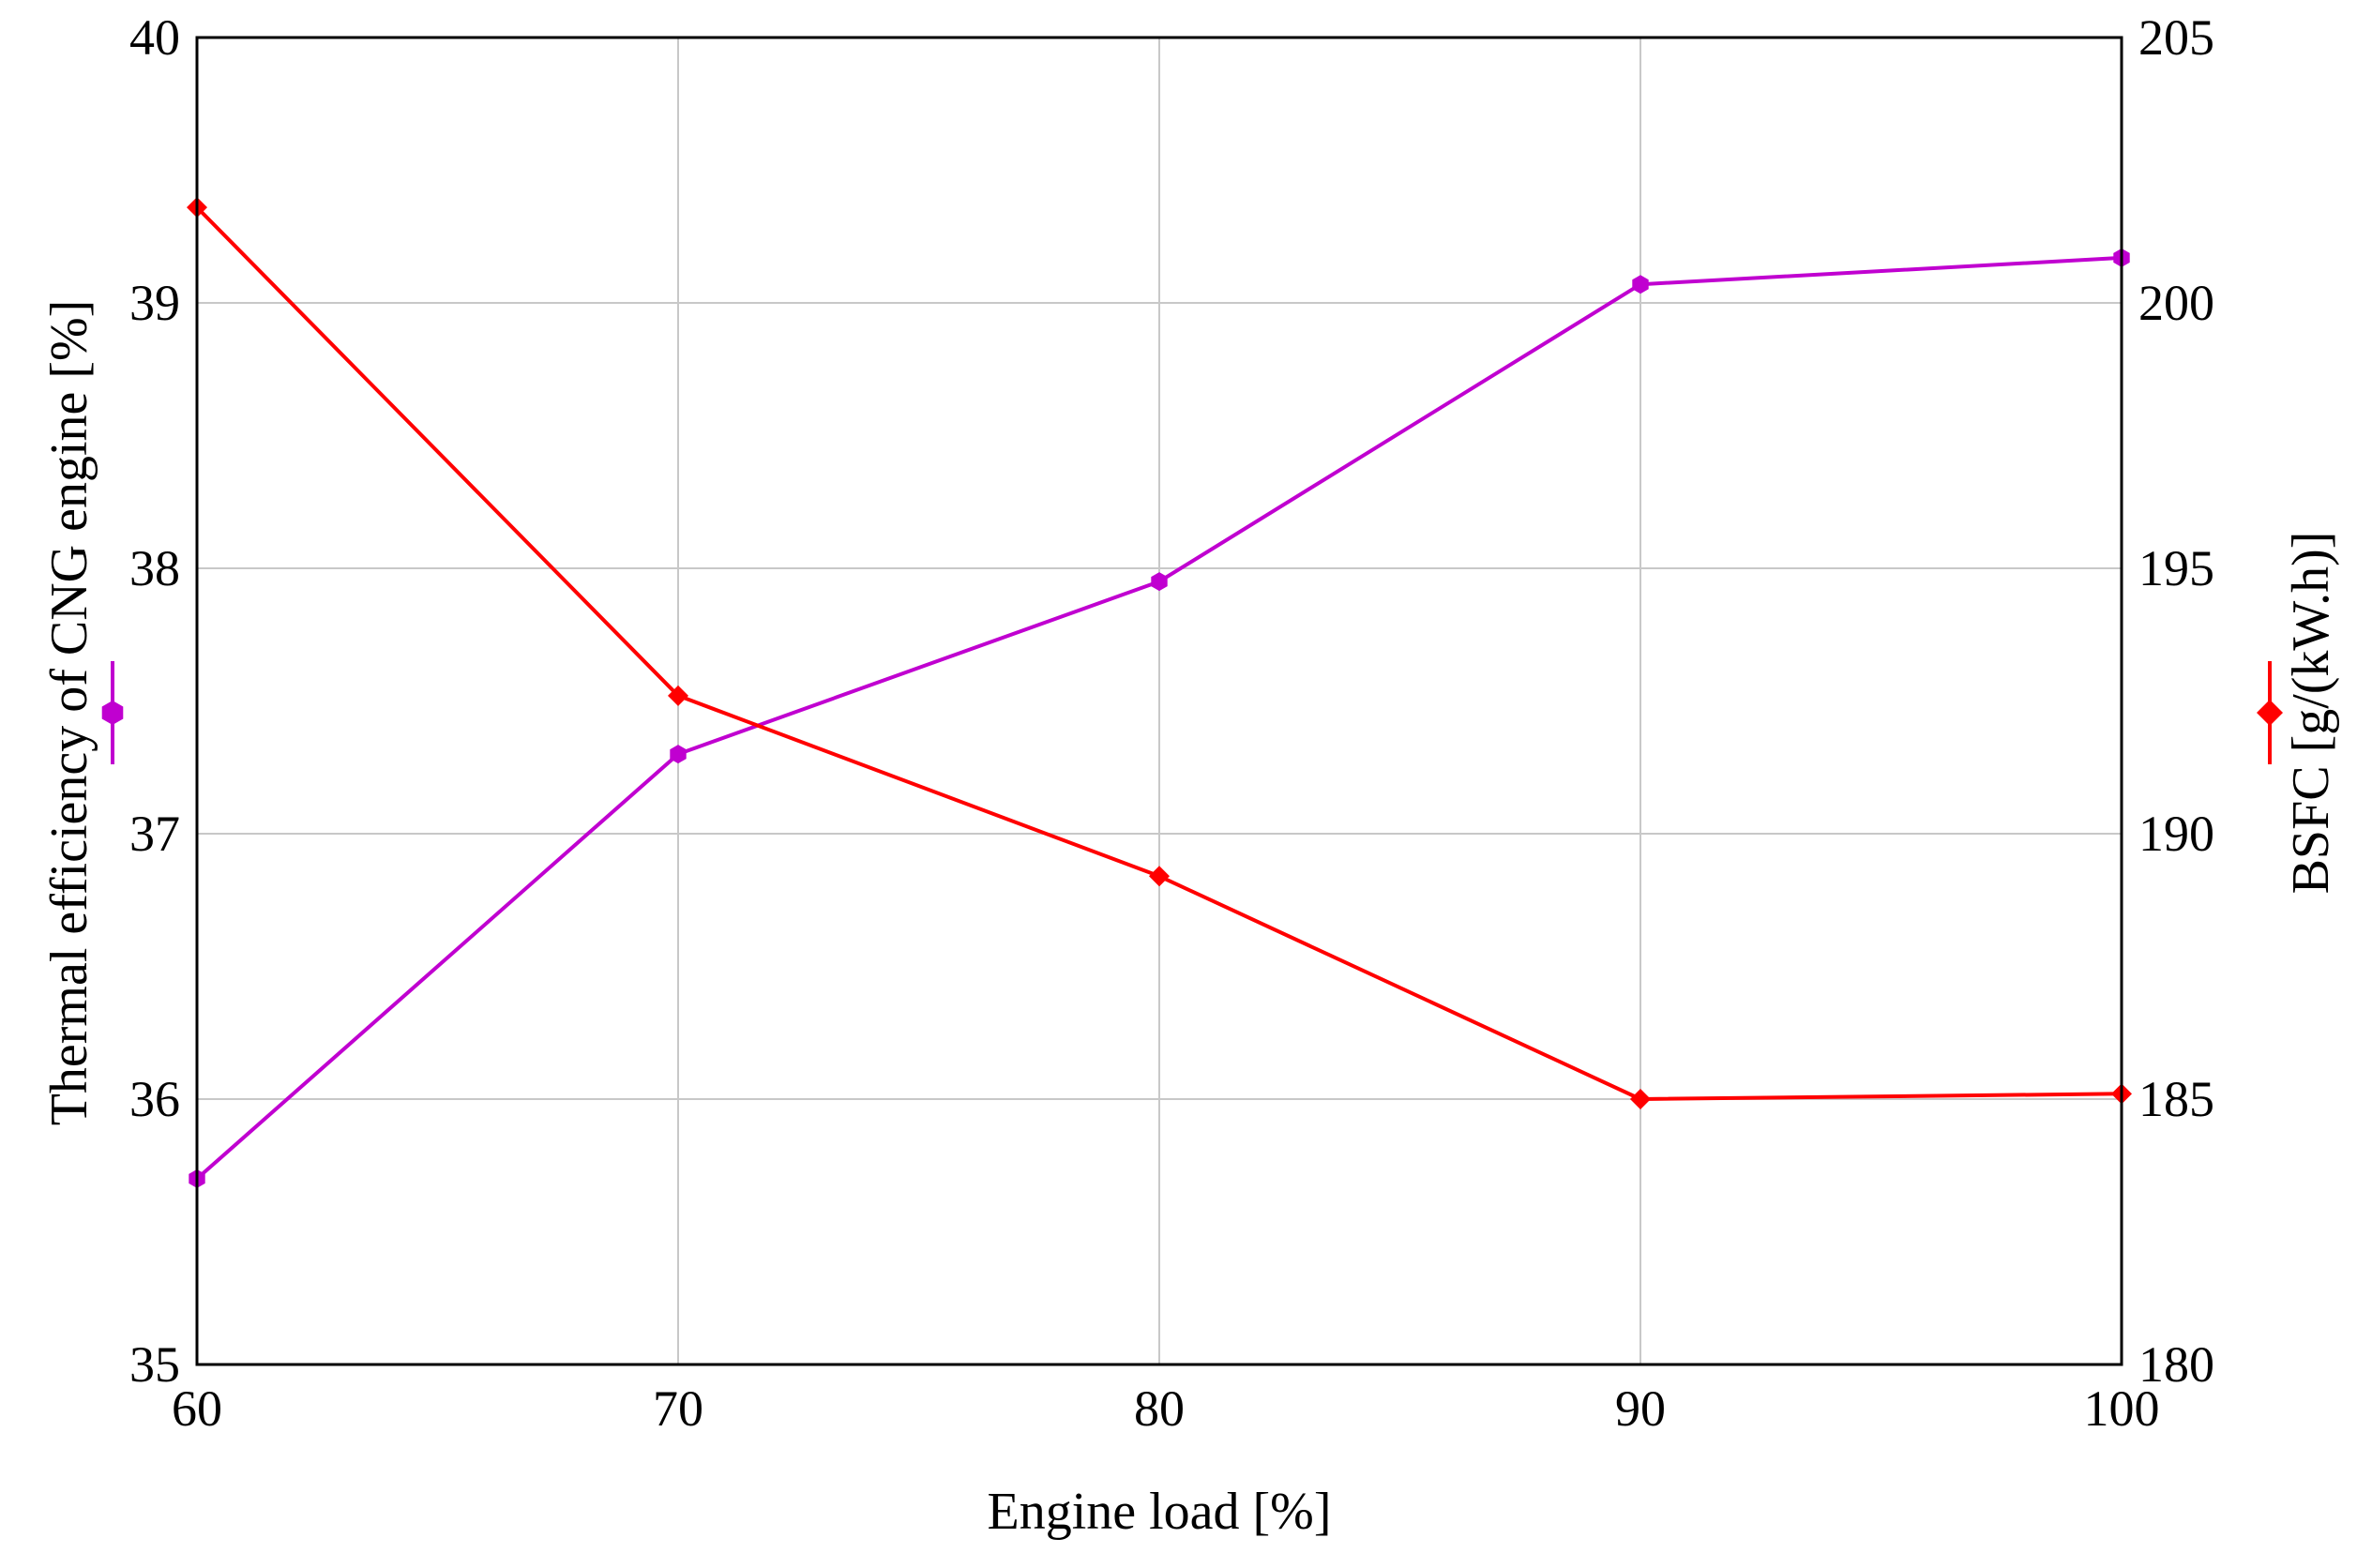 Image resolution: width=2357 pixels, height=1568 pixels. I want to click on right-y-tick-label: 205, so click(2176, 37).